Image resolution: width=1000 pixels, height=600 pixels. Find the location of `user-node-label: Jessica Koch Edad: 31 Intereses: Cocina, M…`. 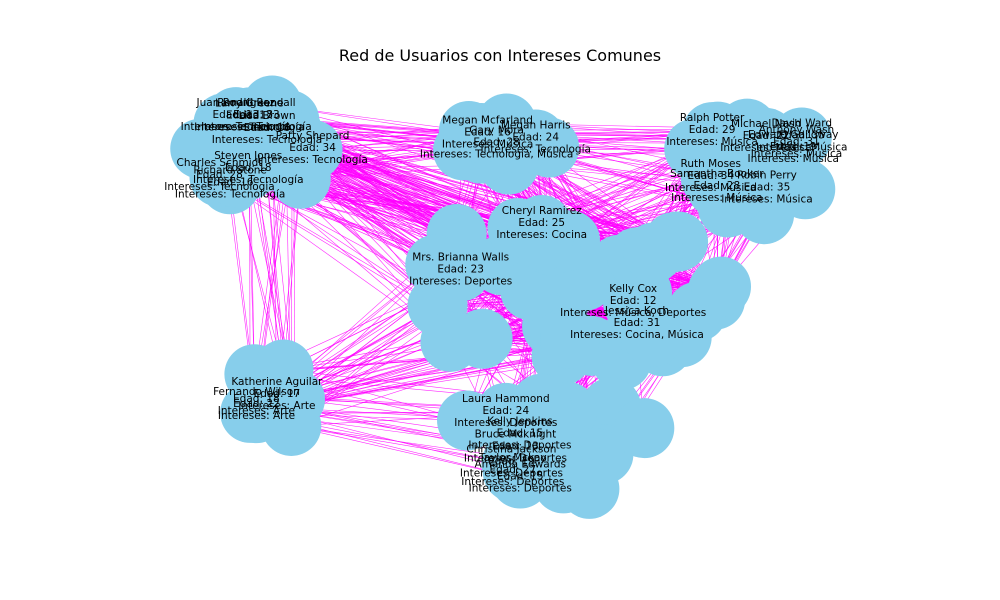

user-node-label: Jessica Koch Edad: 31 Intereses: Cocina, M… is located at coordinates (637, 323).